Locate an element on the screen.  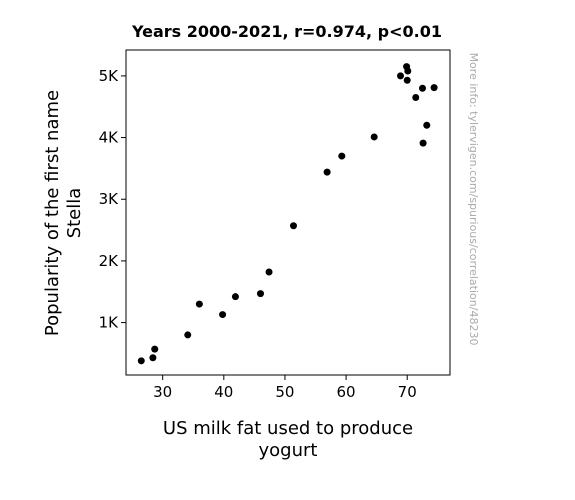
y-tick-label-0: 1K is located at coordinates (109, 323).